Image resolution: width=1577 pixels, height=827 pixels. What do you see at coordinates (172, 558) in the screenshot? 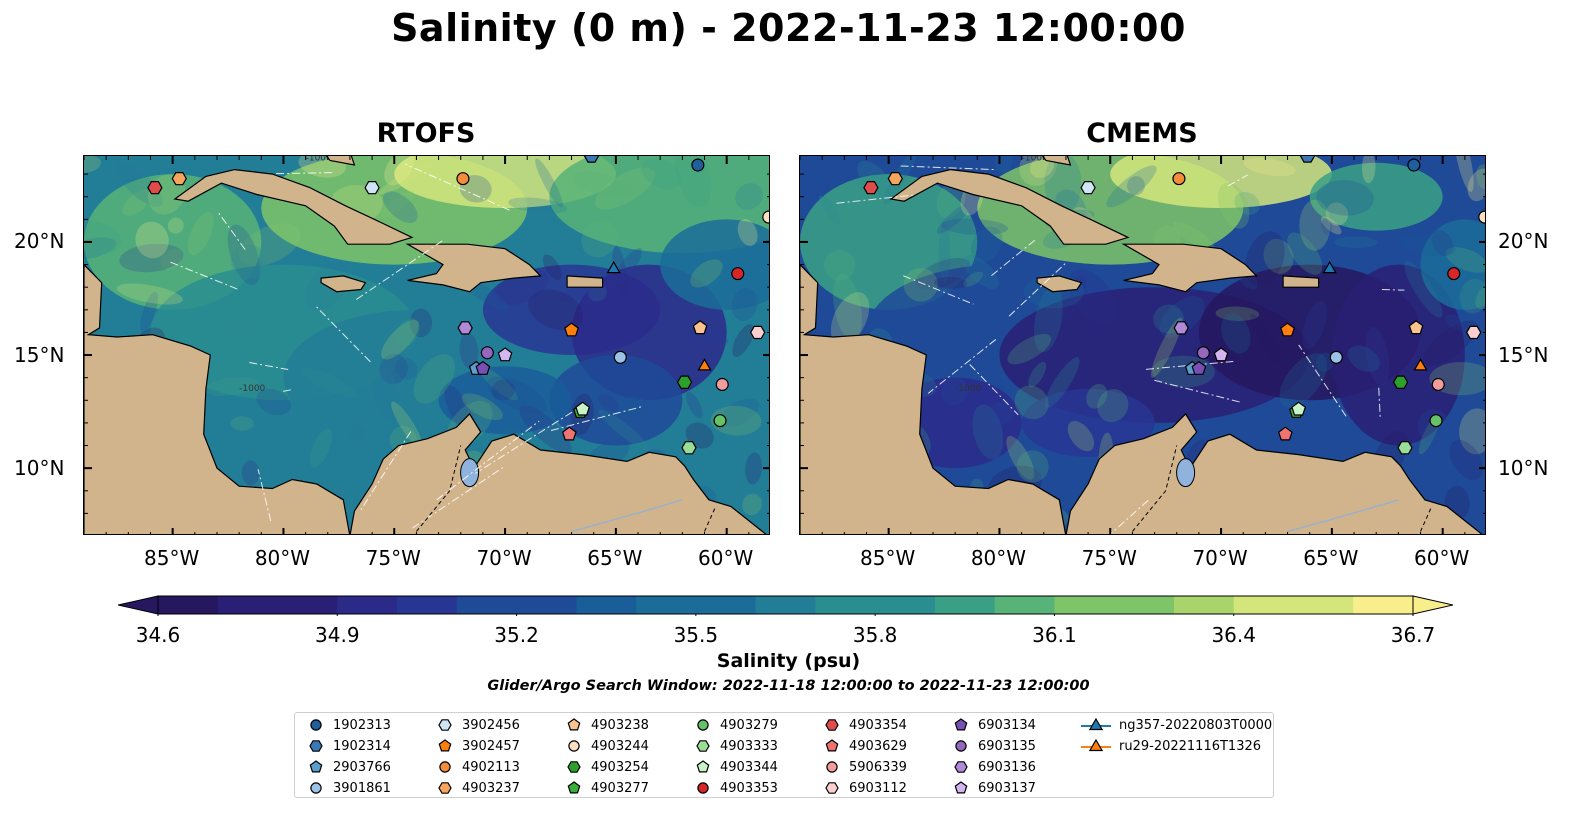
I see `lon-label-rtofs-85W: 85°W` at bounding box center [172, 558].